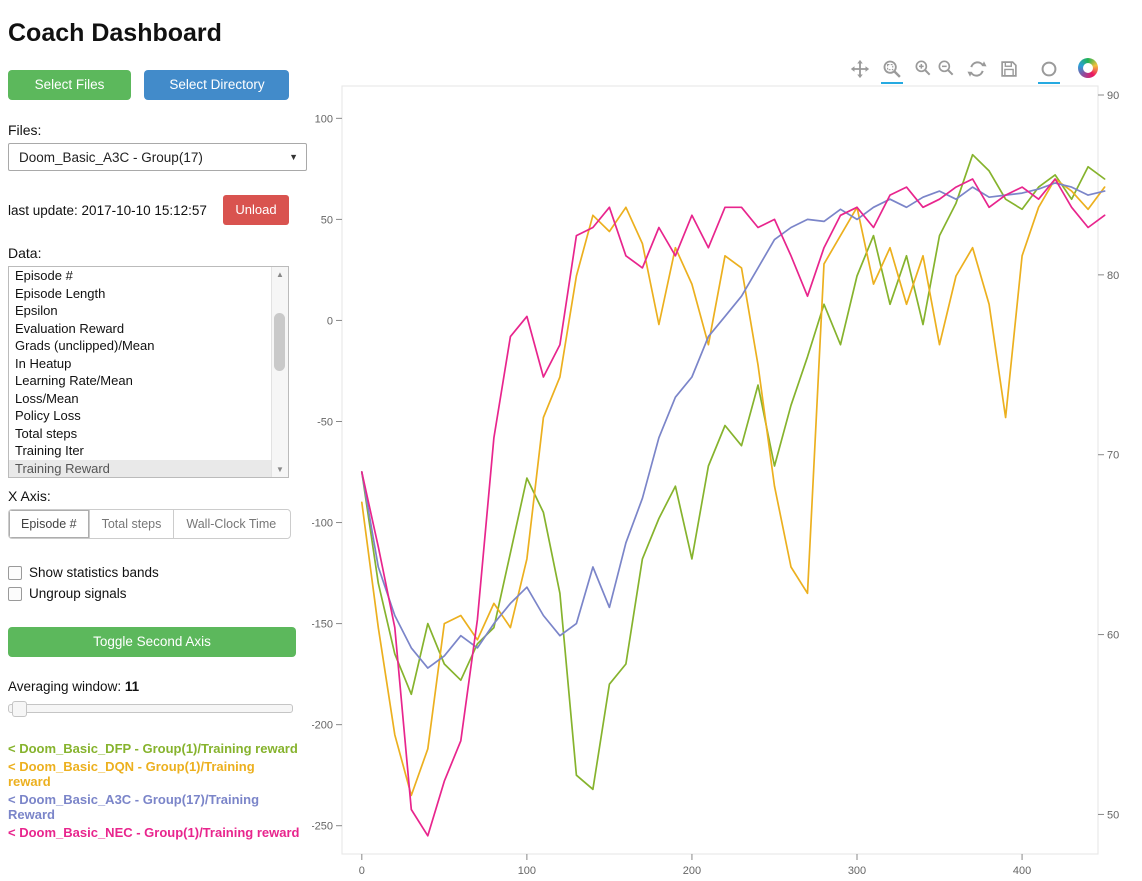  I want to click on y-tick-label-right: 50, so click(1113, 815).